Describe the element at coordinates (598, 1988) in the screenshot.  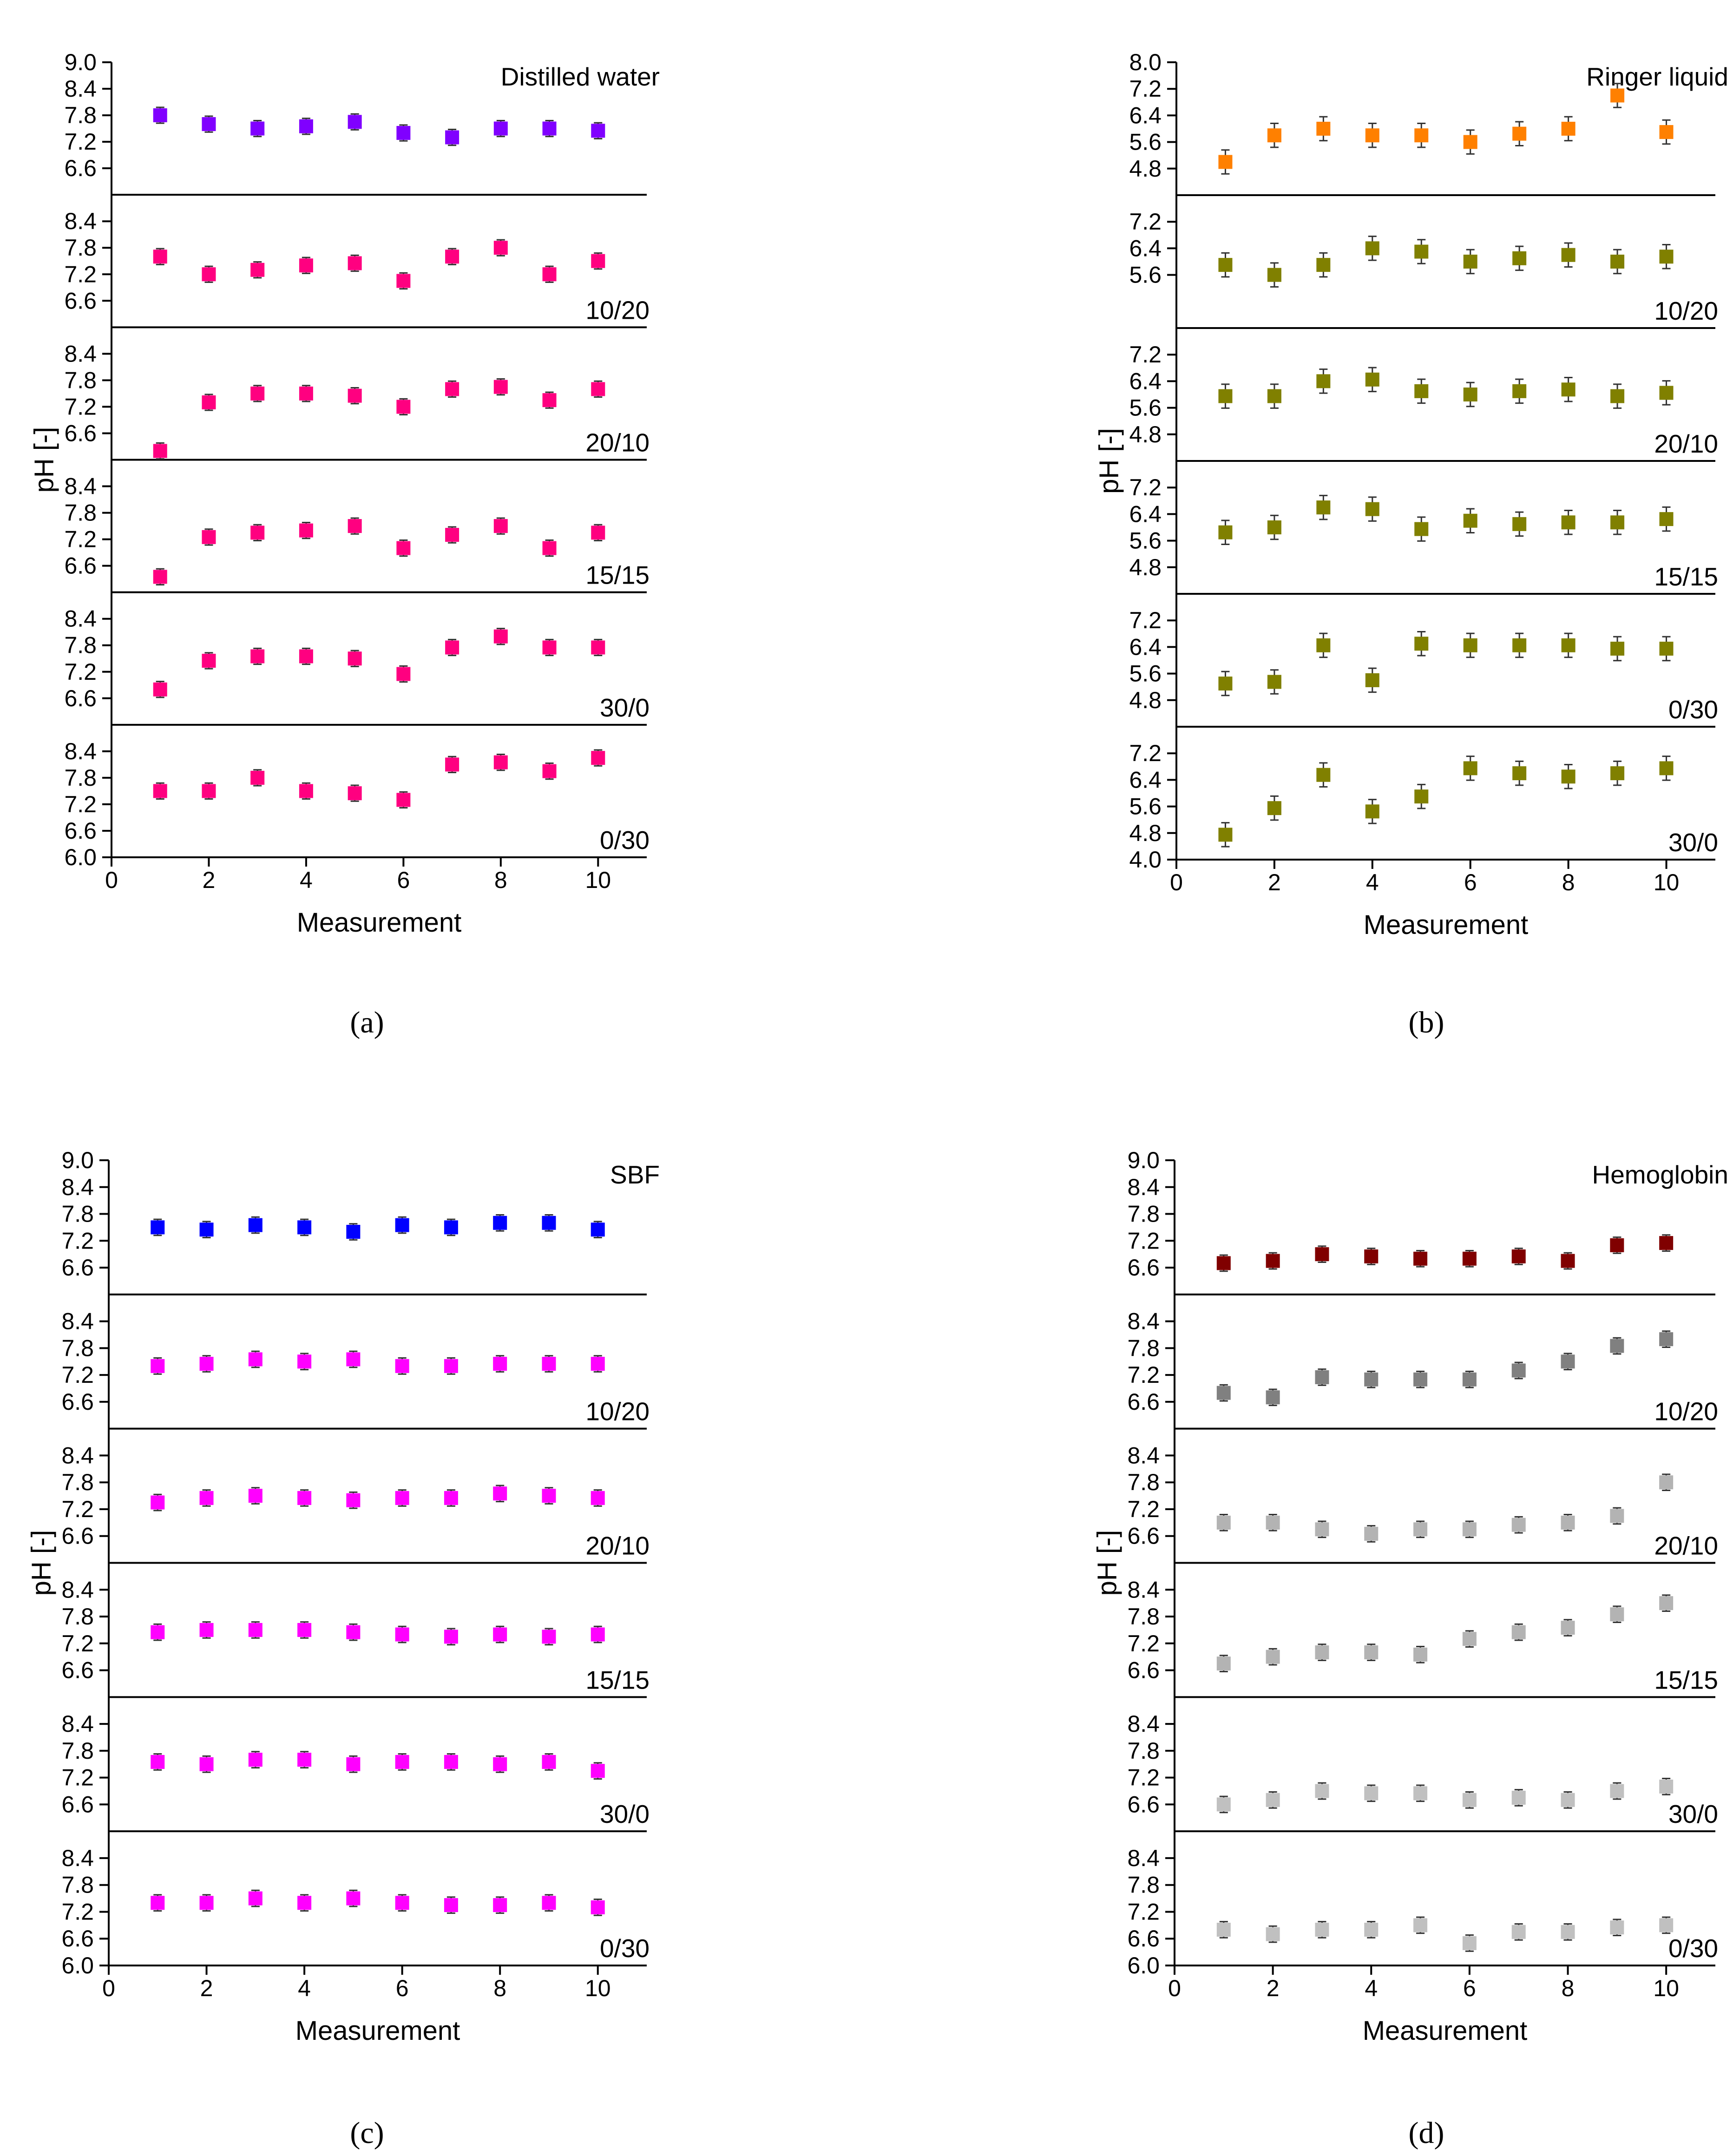
I see `x-tick-label: 10` at that location.